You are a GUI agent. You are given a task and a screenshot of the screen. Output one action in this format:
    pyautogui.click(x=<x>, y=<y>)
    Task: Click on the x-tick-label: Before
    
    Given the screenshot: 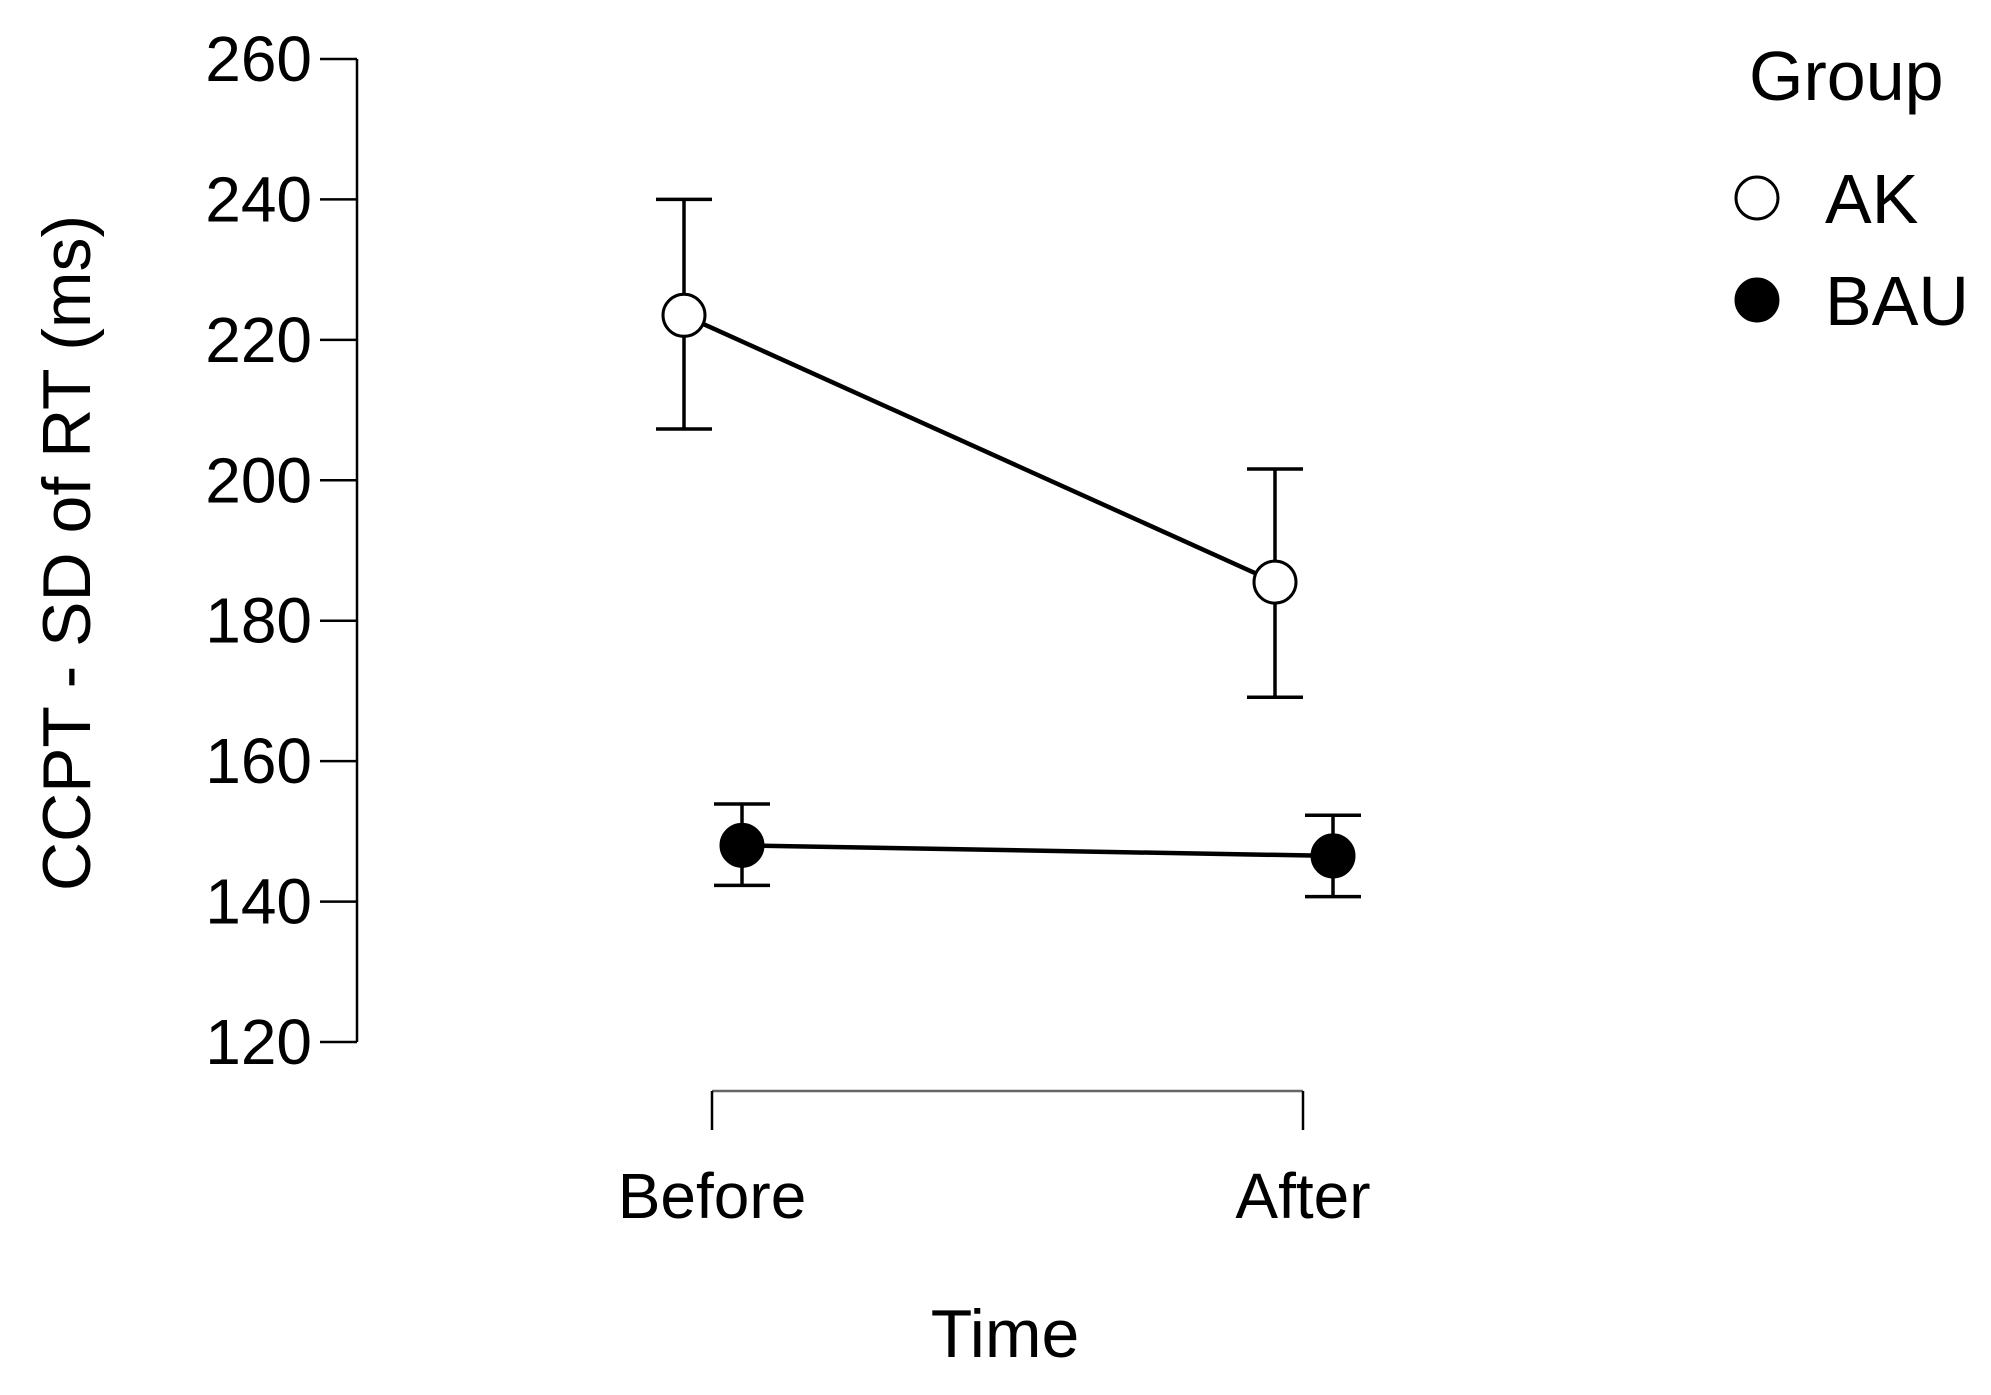 What is the action you would take?
    pyautogui.click(x=712, y=1196)
    